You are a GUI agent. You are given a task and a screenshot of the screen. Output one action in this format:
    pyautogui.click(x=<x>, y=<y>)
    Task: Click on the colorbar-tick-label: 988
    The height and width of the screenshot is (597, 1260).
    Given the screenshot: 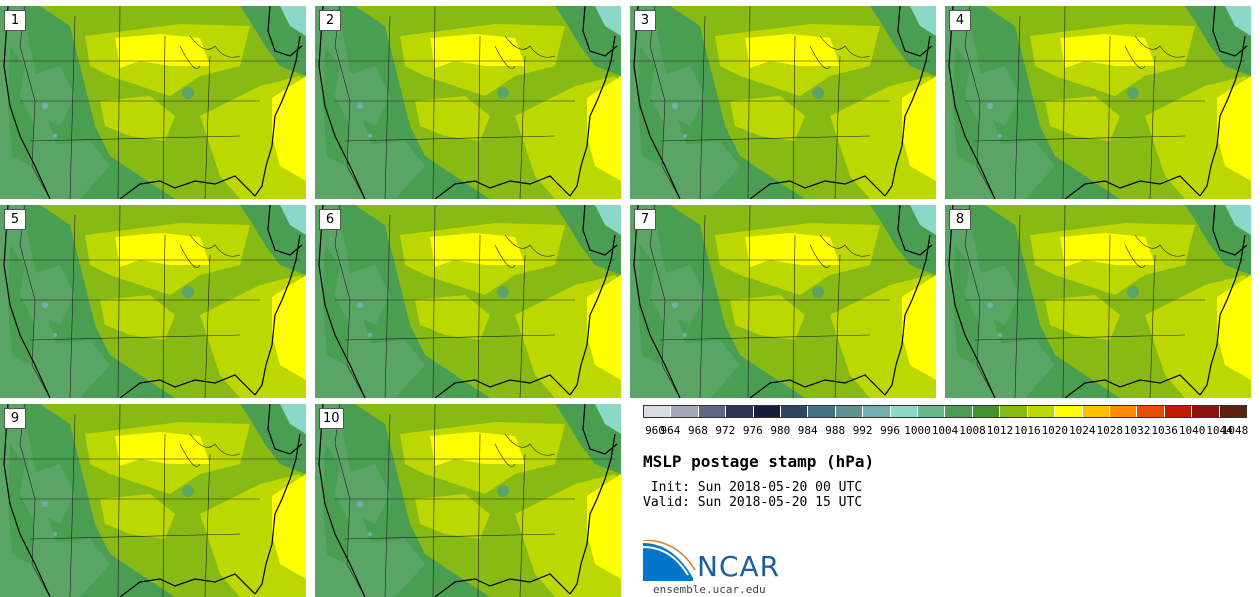 What is the action you would take?
    pyautogui.click(x=835, y=430)
    